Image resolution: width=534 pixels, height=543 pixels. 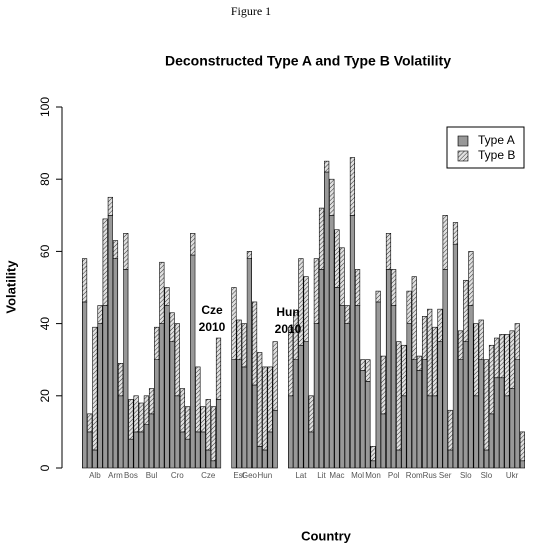 What do you see at coordinates (445, 475) in the screenshot?
I see `x-tick-label: Ser` at bounding box center [445, 475].